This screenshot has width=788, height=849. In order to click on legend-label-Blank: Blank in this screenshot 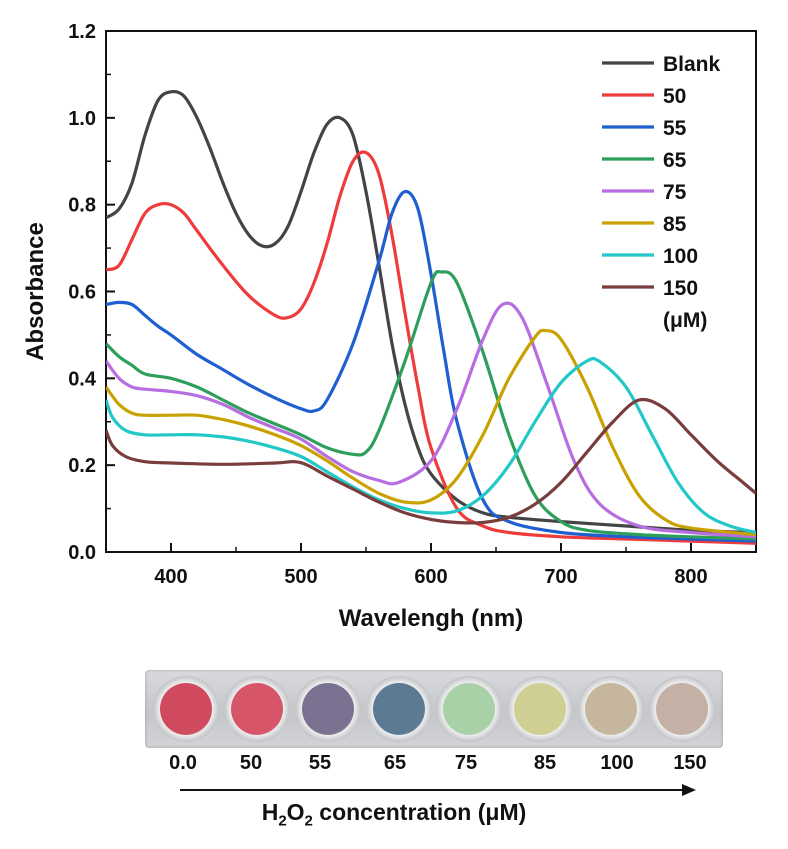, I will do `click(692, 64)`.